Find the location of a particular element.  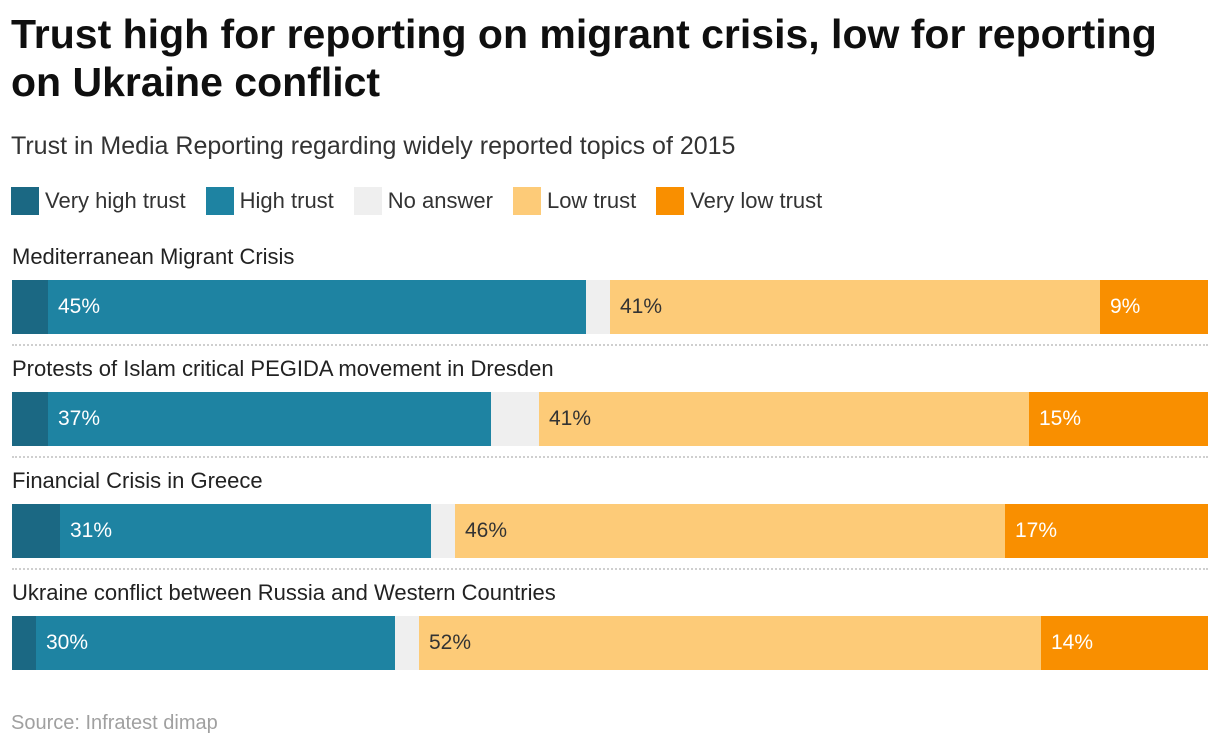

data-label: 31% is located at coordinates (91, 530).